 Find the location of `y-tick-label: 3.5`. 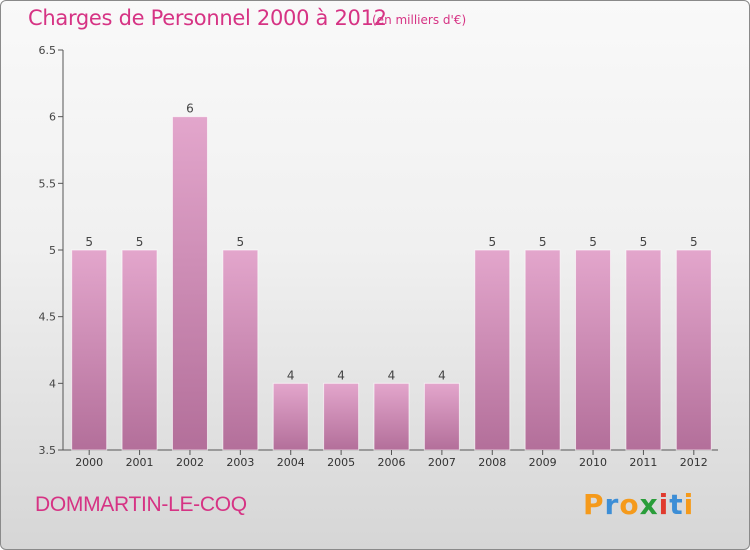

y-tick-label: 3.5 is located at coordinates (48, 450).